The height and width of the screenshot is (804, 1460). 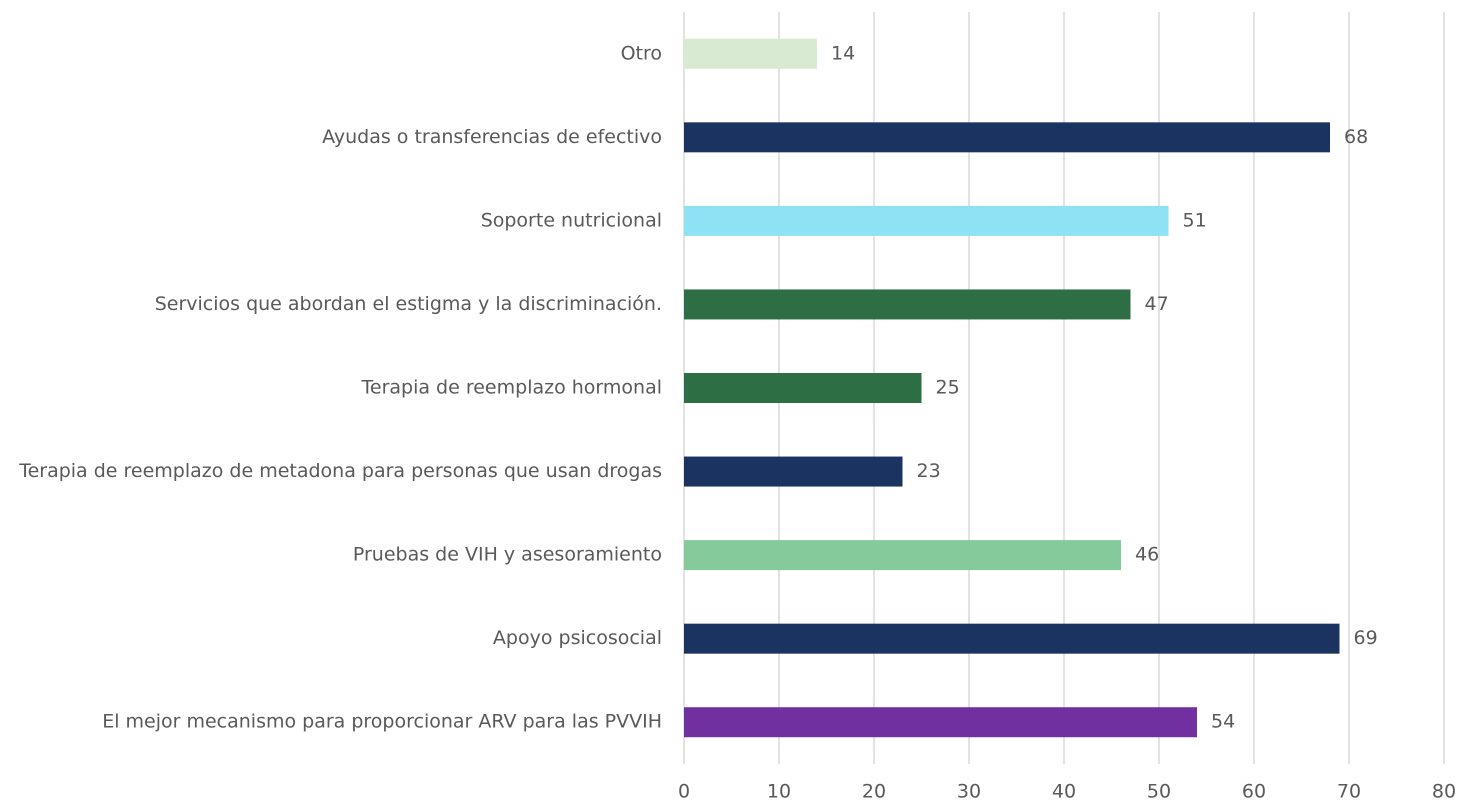 What do you see at coordinates (948, 388) in the screenshot?
I see `data-label: 25` at bounding box center [948, 388].